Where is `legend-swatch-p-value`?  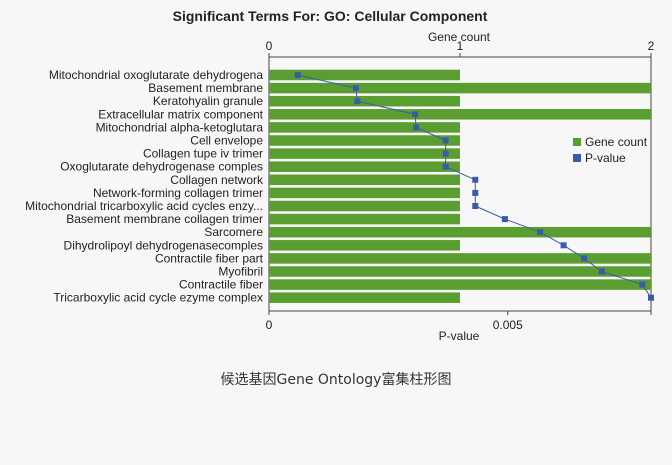 legend-swatch-p-value is located at coordinates (577, 158).